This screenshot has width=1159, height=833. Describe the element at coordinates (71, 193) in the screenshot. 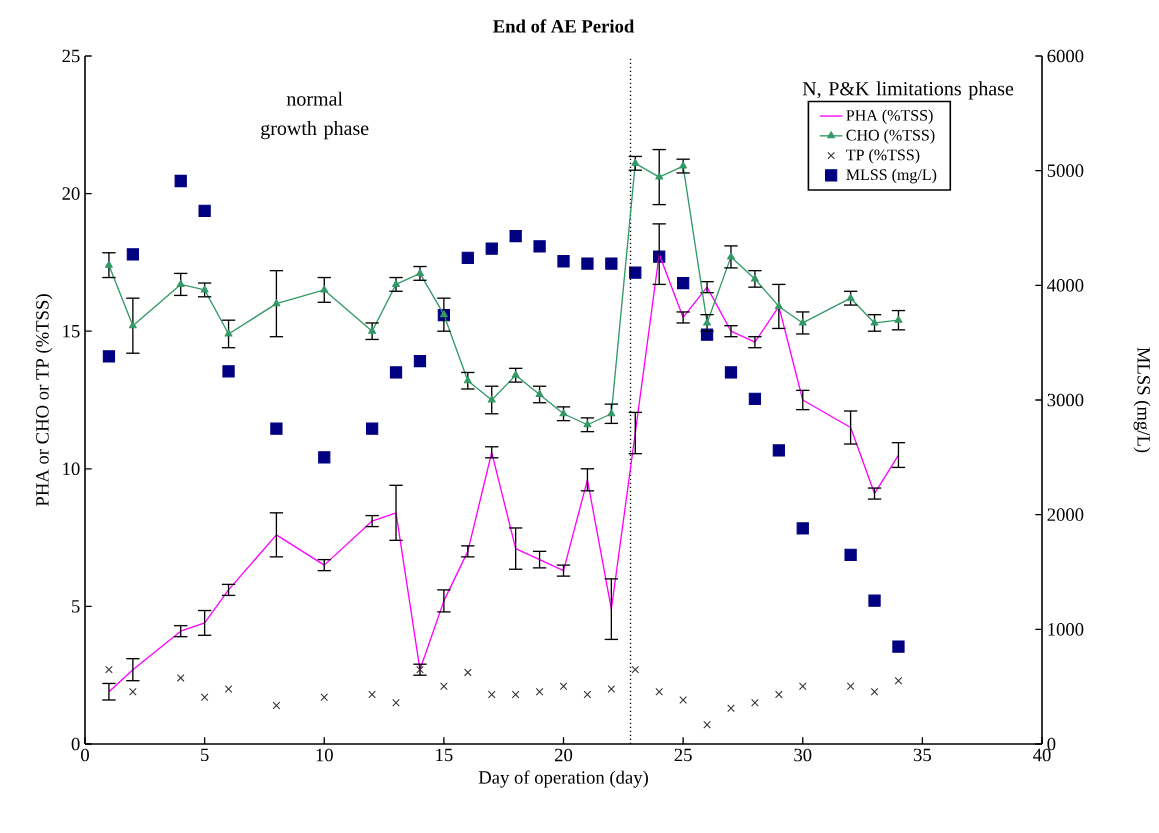

I see `y-tick-label: 20` at that location.